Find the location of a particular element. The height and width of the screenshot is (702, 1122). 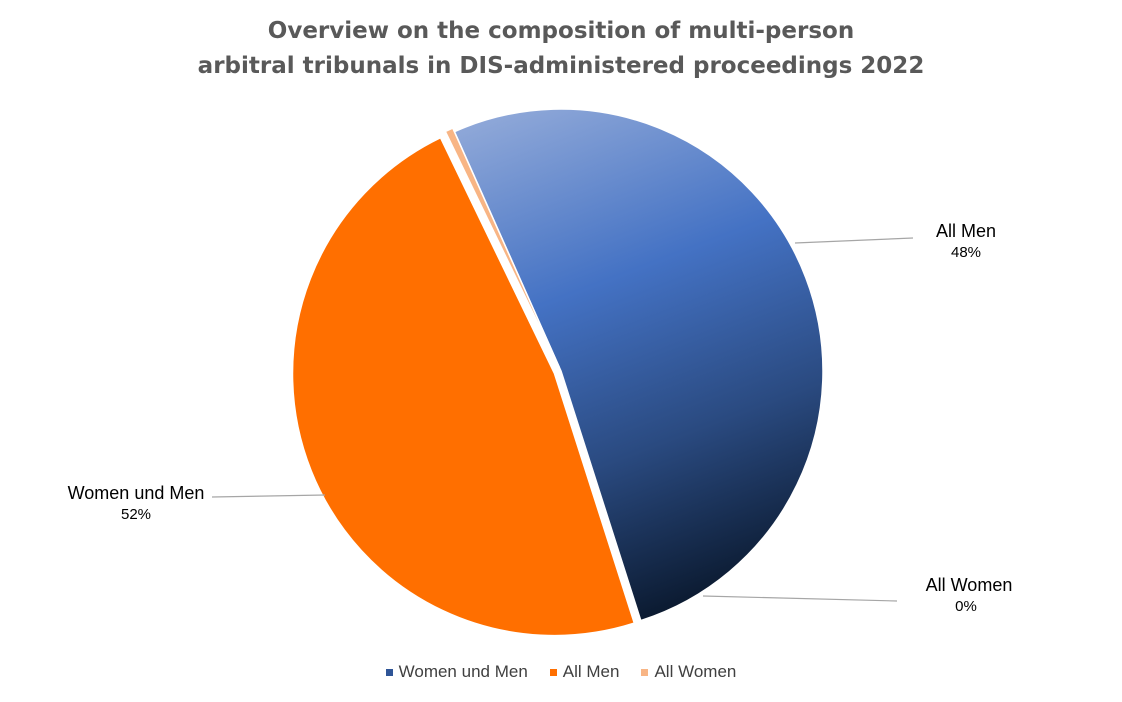

chart-legend: Women und Men All Men All Women is located at coordinates (561, 672).